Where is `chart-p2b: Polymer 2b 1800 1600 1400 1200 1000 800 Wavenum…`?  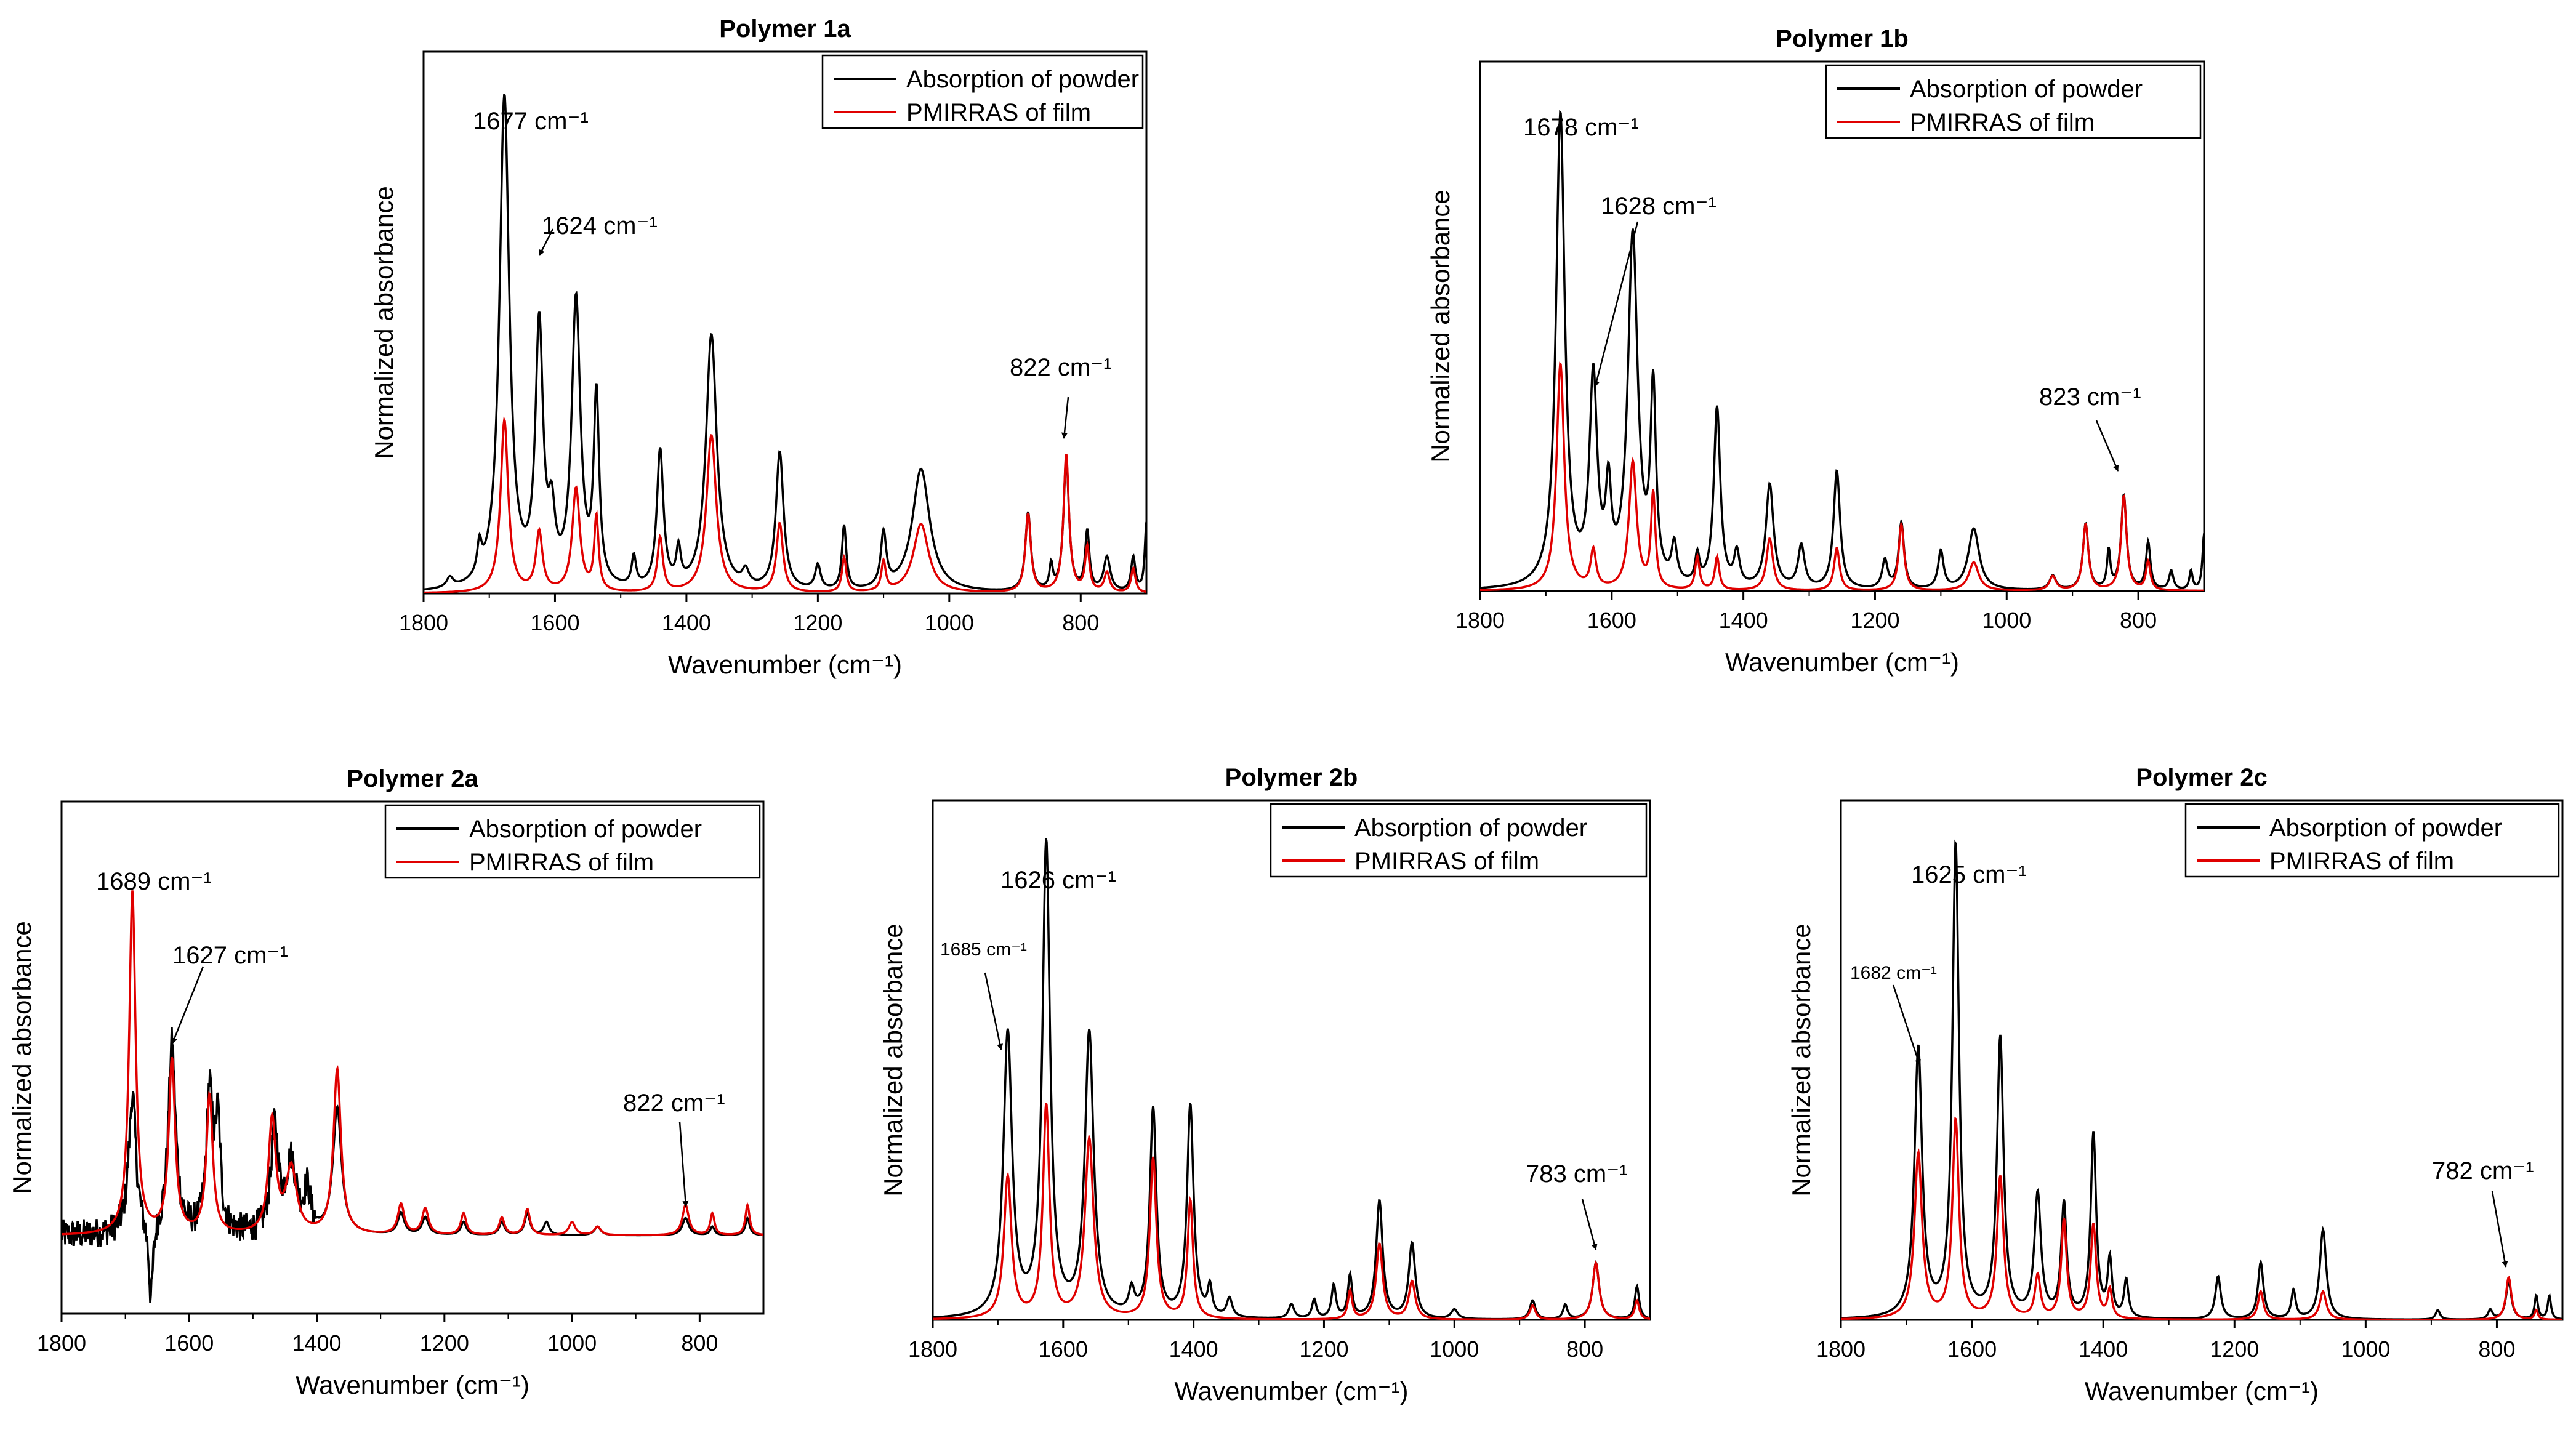
chart-p2b: Polymer 2b 1800 1600 1400 1200 1000 800 Wavenum… is located at coordinates (1265, 1084).